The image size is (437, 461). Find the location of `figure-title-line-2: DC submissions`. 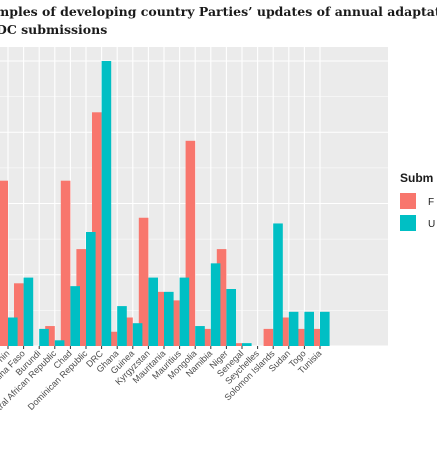

figure-title-line-2: DC submissions is located at coordinates (54, 29).